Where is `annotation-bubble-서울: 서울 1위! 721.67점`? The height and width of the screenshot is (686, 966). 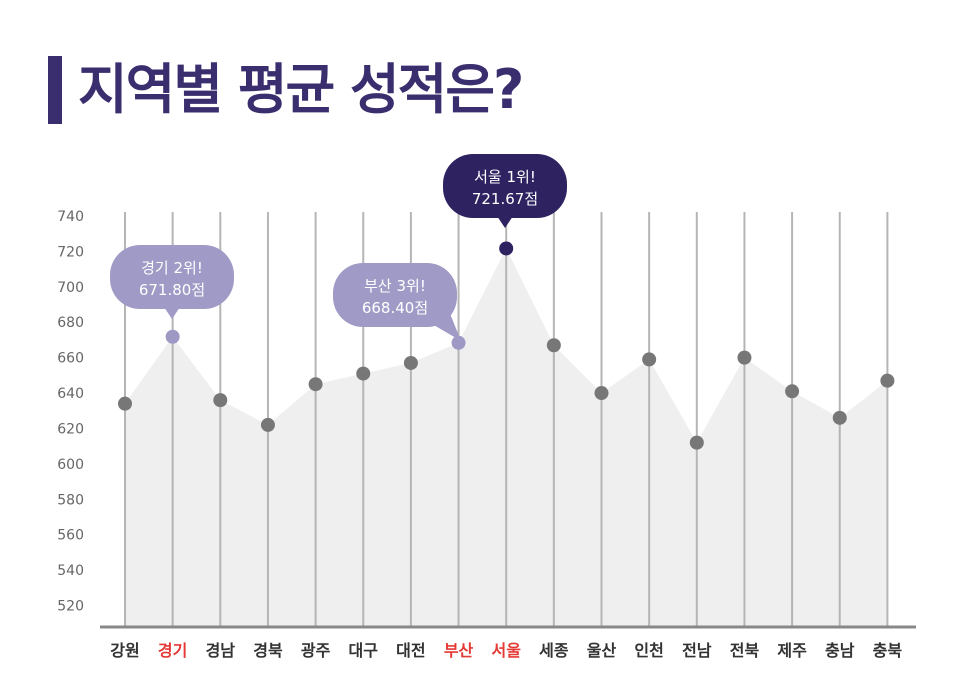 annotation-bubble-서울: 서울 1위! 721.67점 is located at coordinates (505, 191).